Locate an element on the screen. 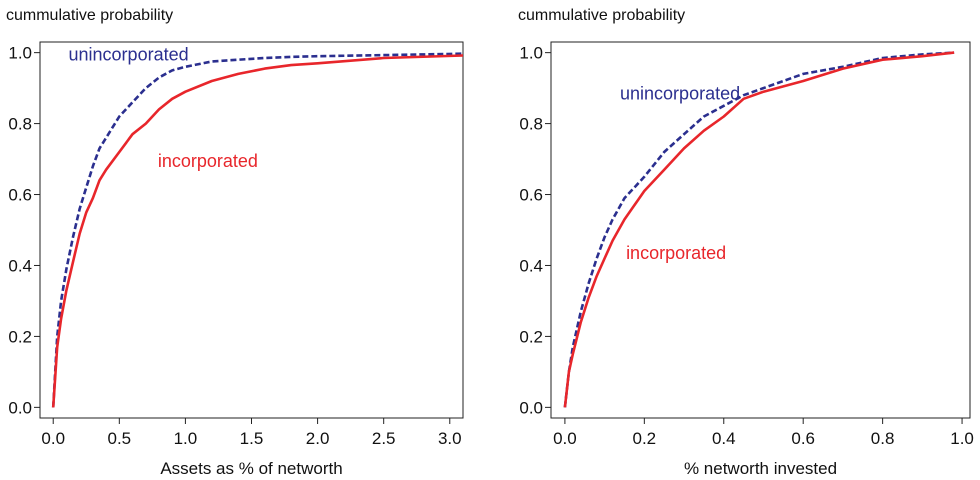 Image resolution: width=980 pixels, height=480 pixels. x-tick-label: 2.0 is located at coordinates (318, 438).